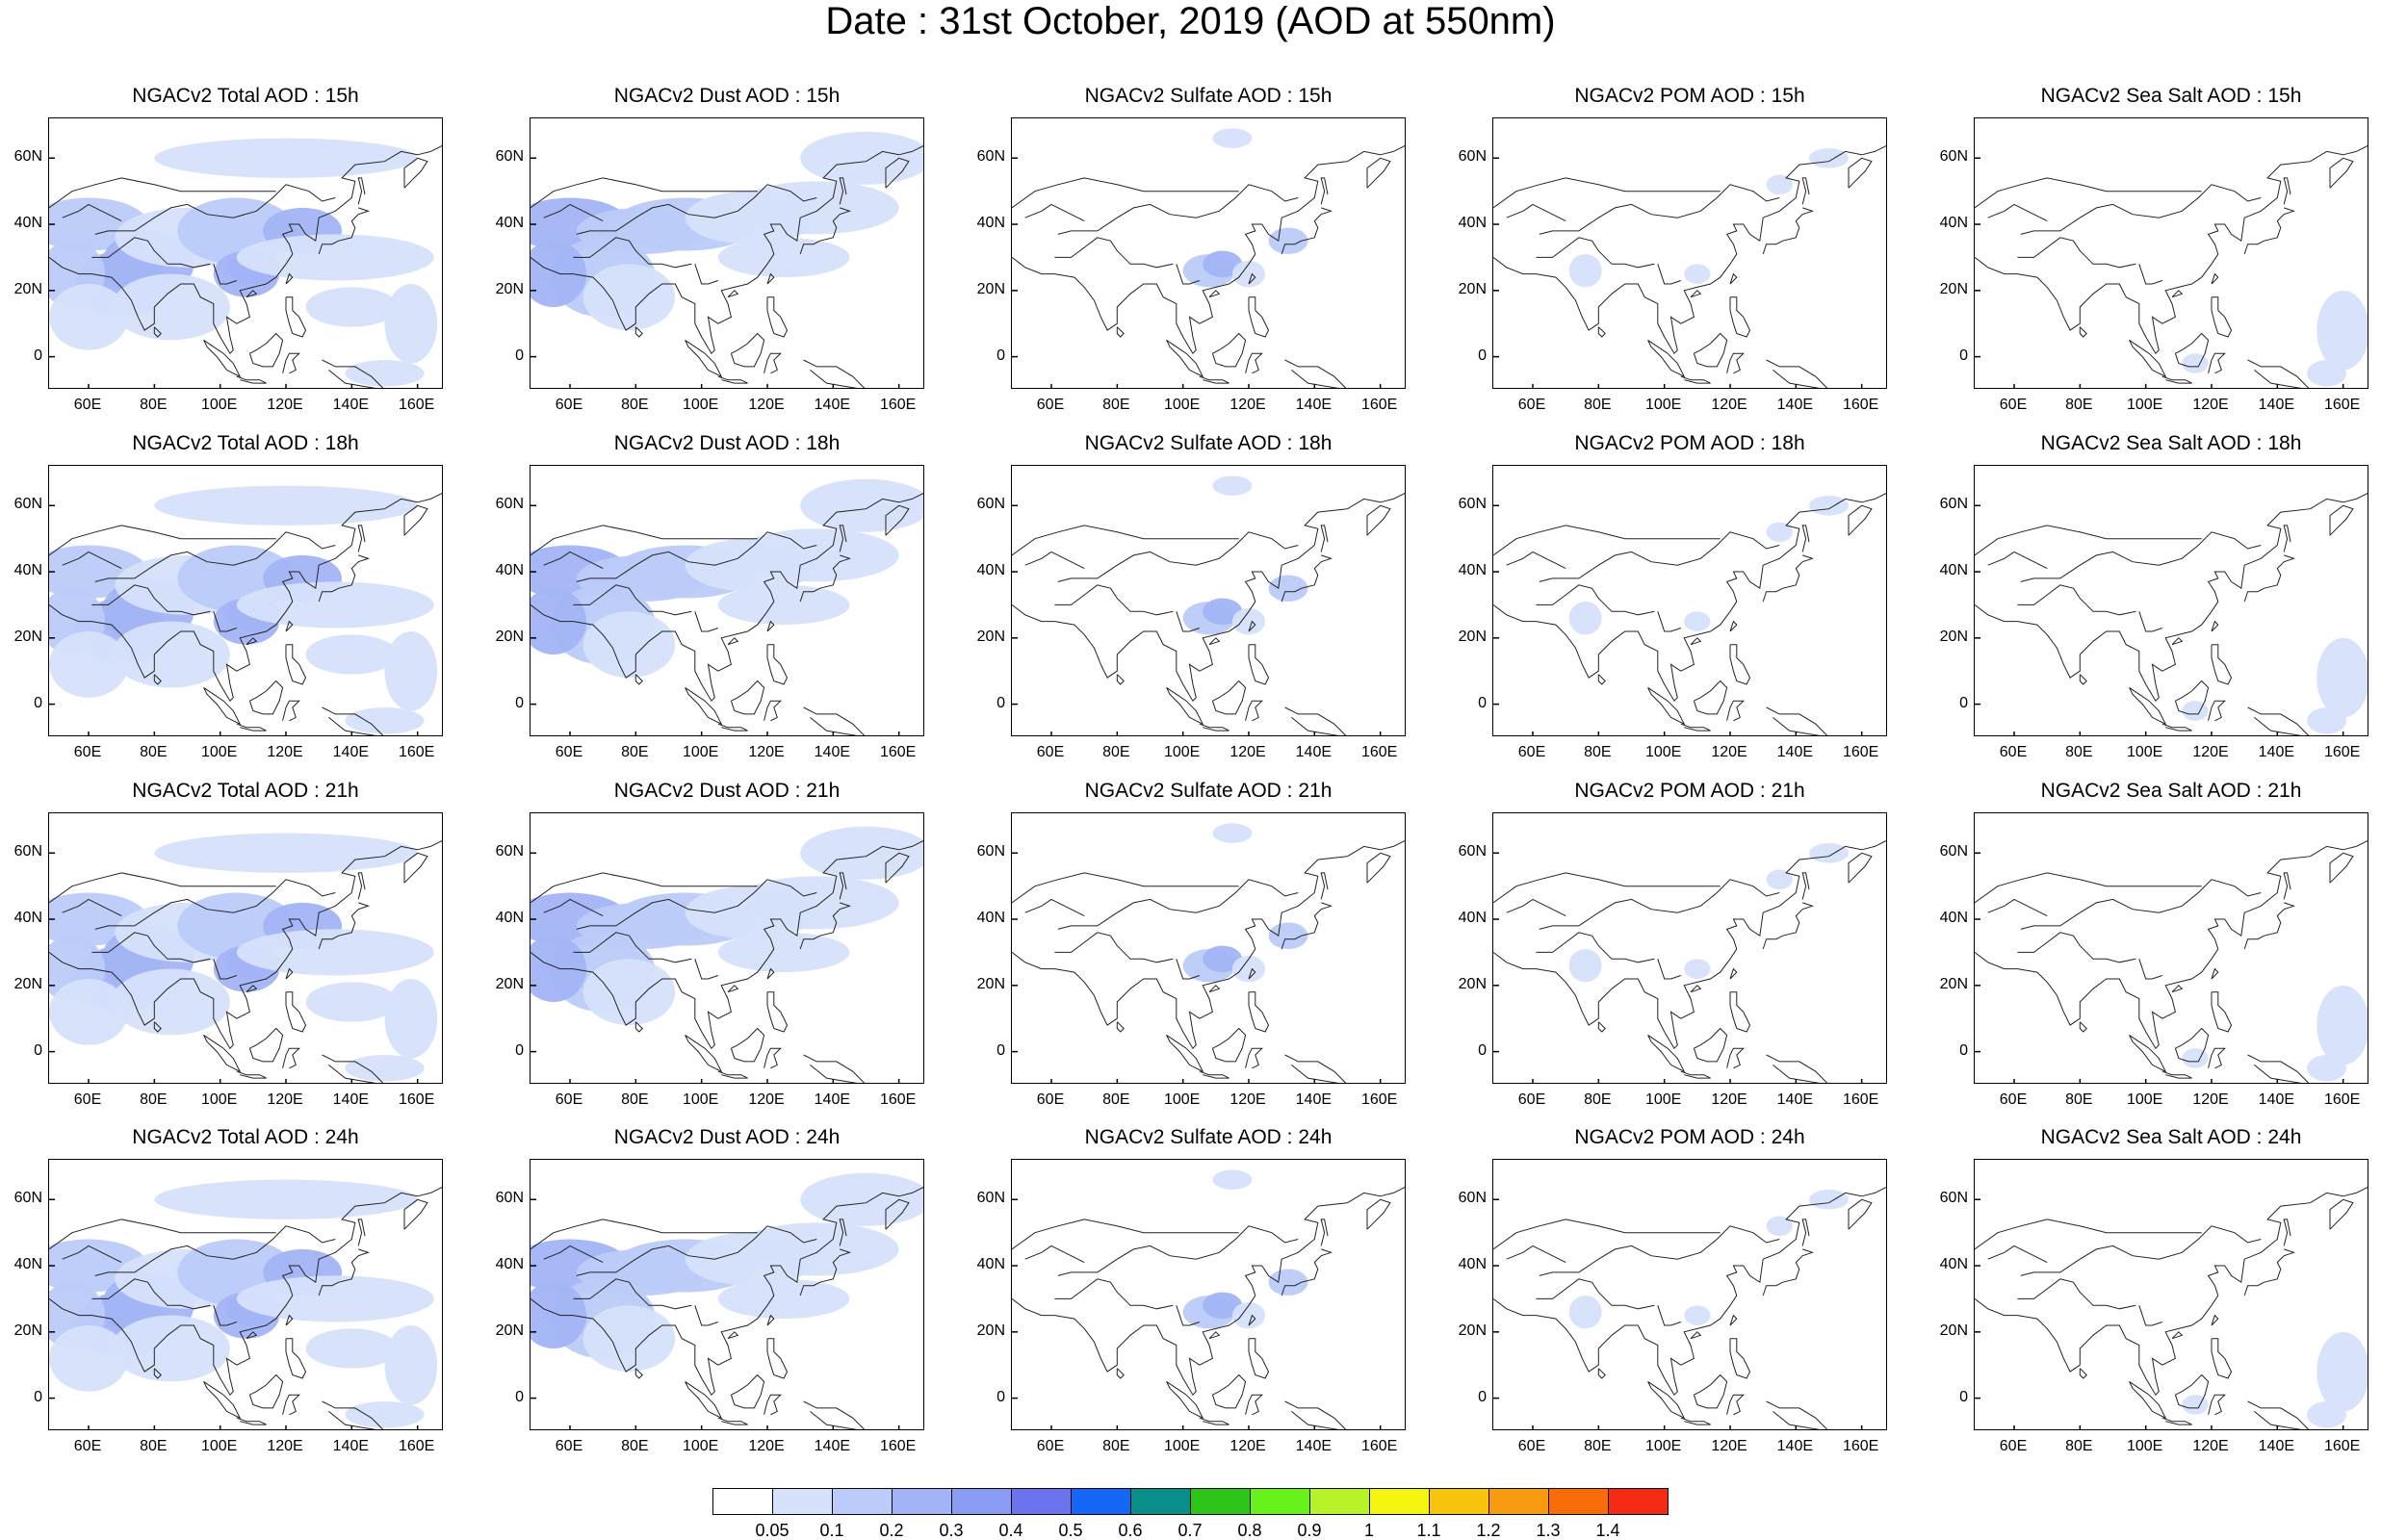 This screenshot has width=2381, height=1540. I want to click on lon-tick-label: 160E, so click(2342, 1446).